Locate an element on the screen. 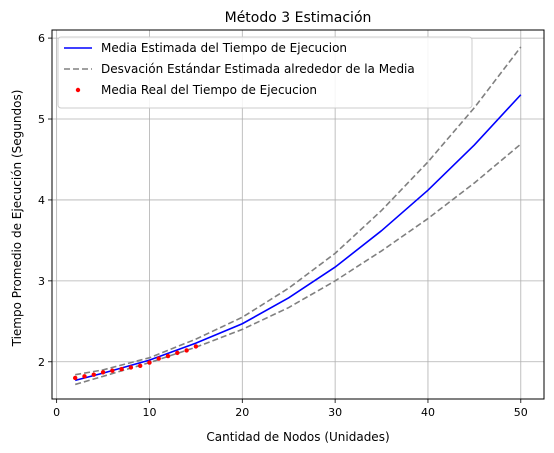  x-axis-label: Cantidad de Nodos (Unidades) is located at coordinates (297, 437).